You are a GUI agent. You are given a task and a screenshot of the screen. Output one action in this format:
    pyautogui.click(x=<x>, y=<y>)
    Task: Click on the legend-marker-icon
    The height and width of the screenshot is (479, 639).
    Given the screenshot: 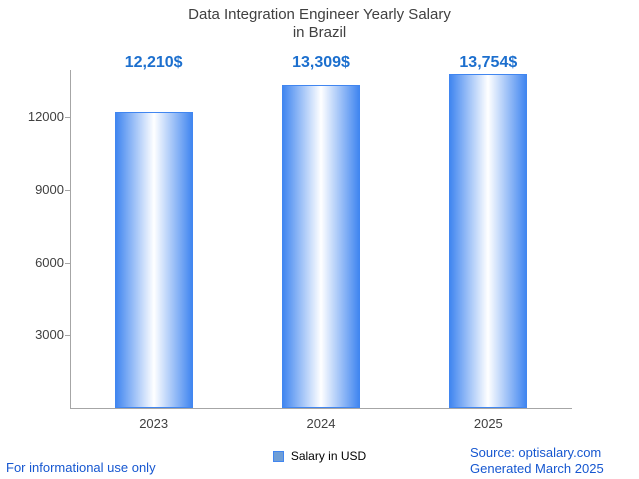 What is the action you would take?
    pyautogui.click(x=278, y=456)
    